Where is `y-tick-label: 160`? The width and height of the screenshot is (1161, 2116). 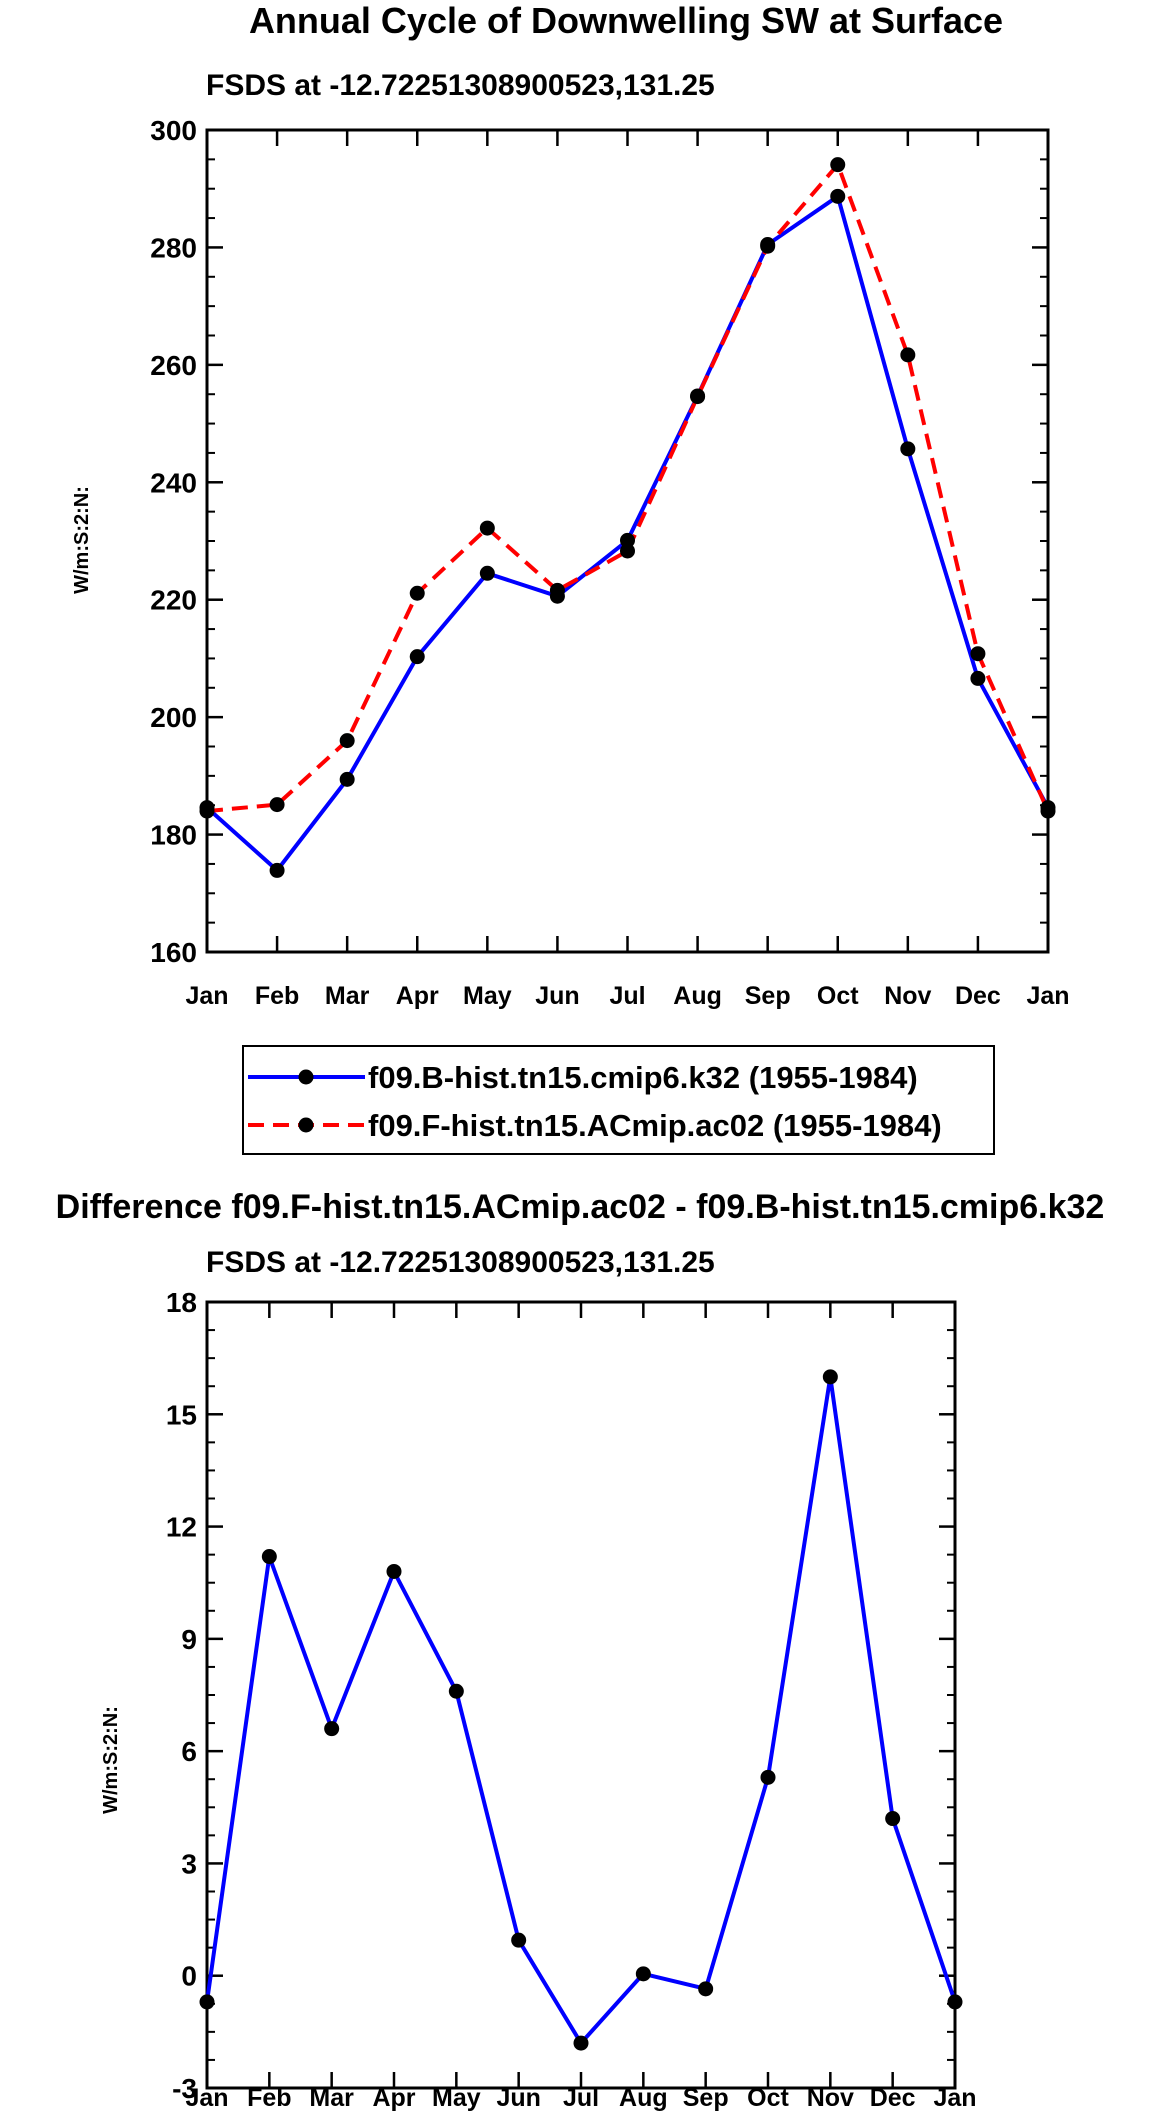
y-tick-label: 160 is located at coordinates (173, 952).